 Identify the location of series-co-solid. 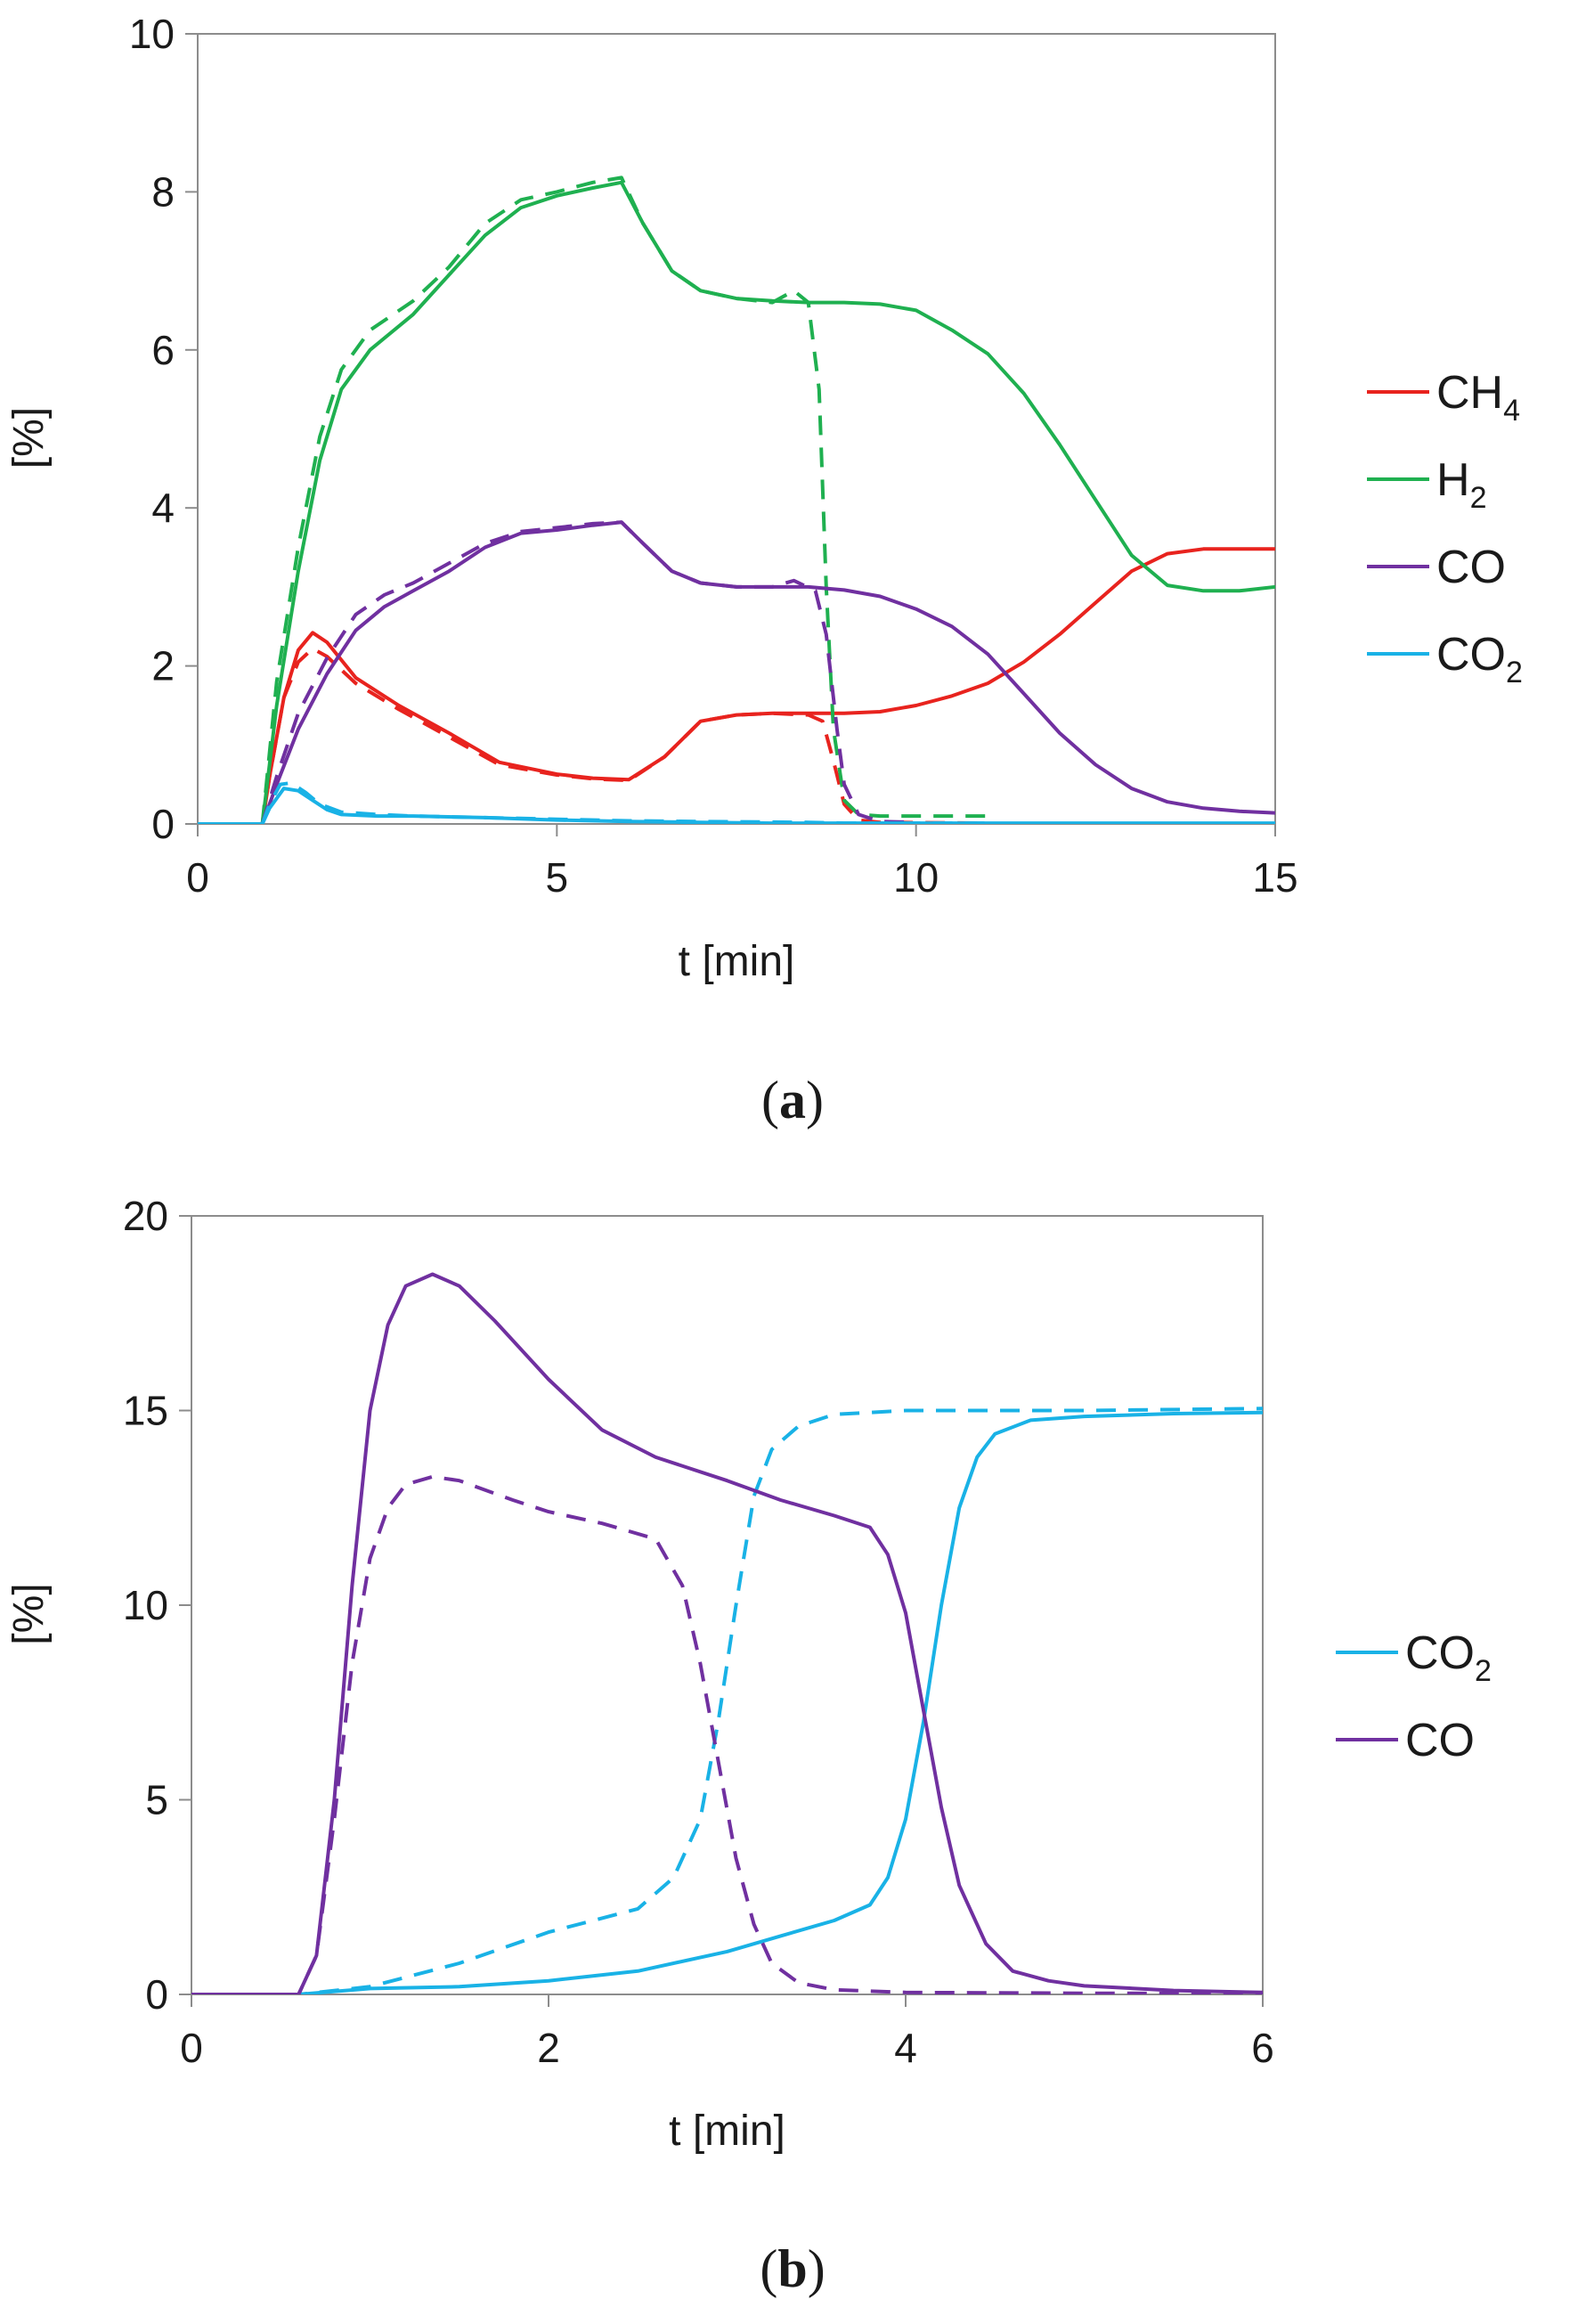
(737, 672).